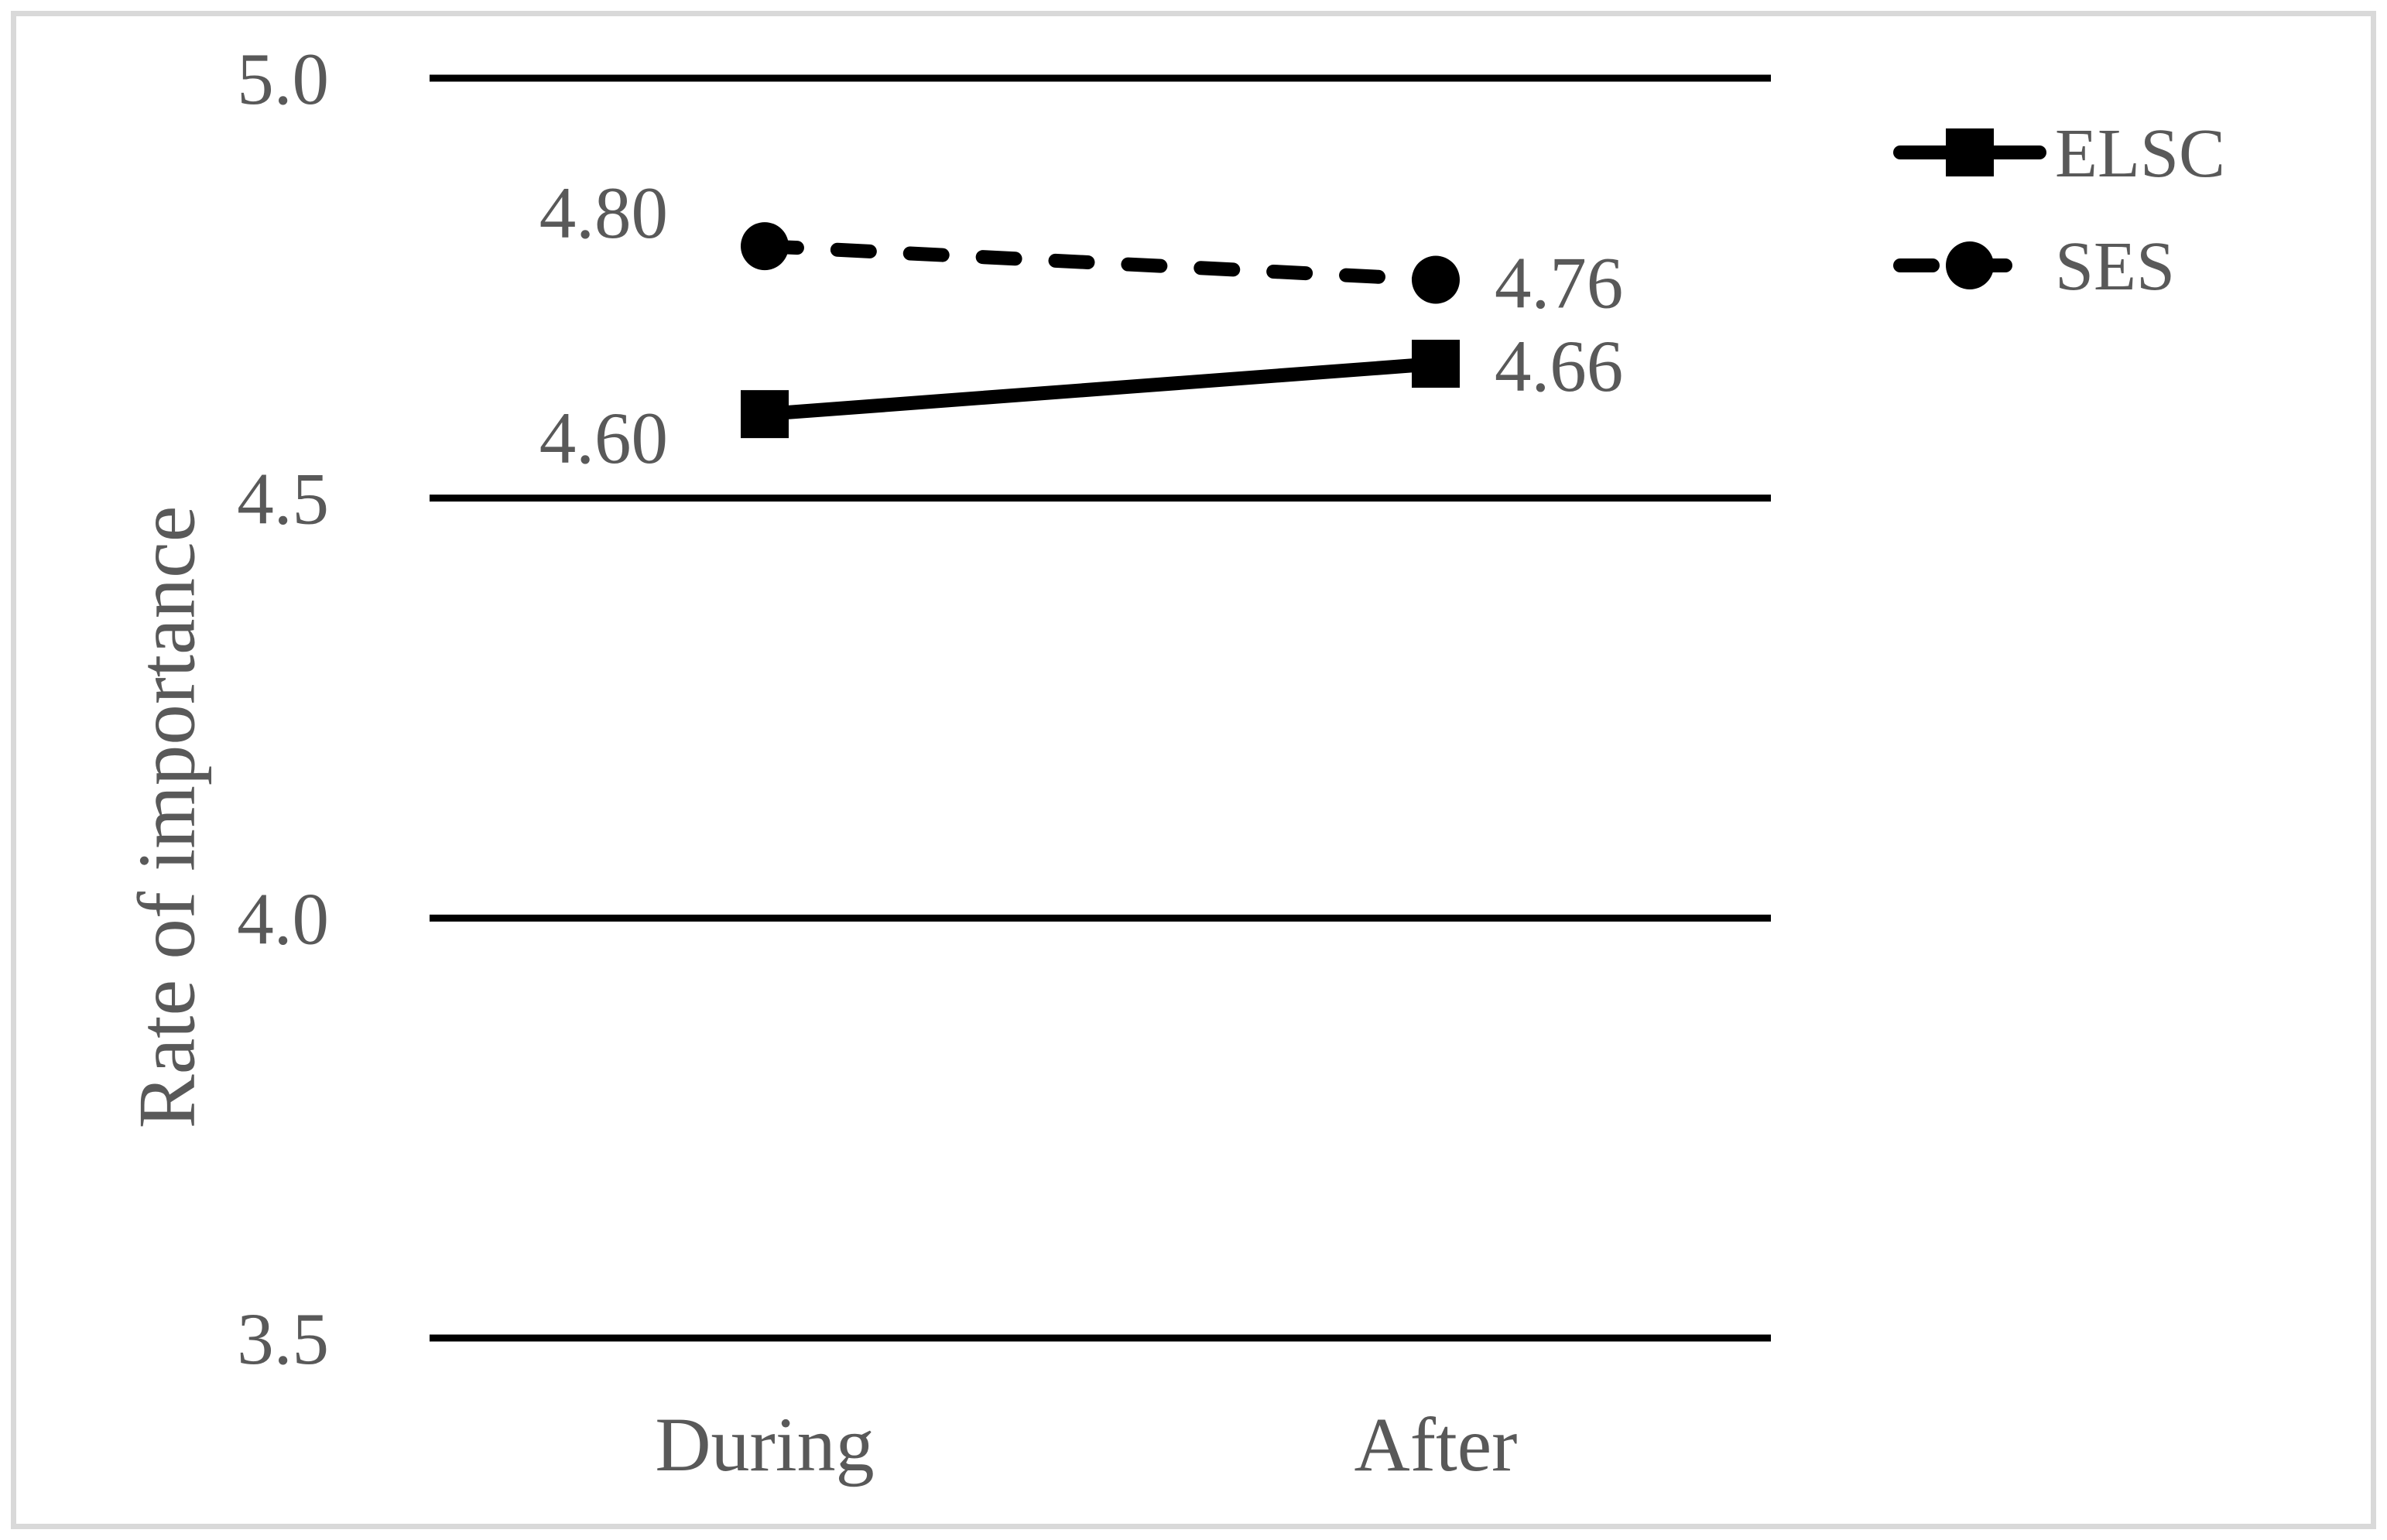 The height and width of the screenshot is (1540, 2387). I want to click on data-label-elsc-after: 4.66, so click(1559, 366).